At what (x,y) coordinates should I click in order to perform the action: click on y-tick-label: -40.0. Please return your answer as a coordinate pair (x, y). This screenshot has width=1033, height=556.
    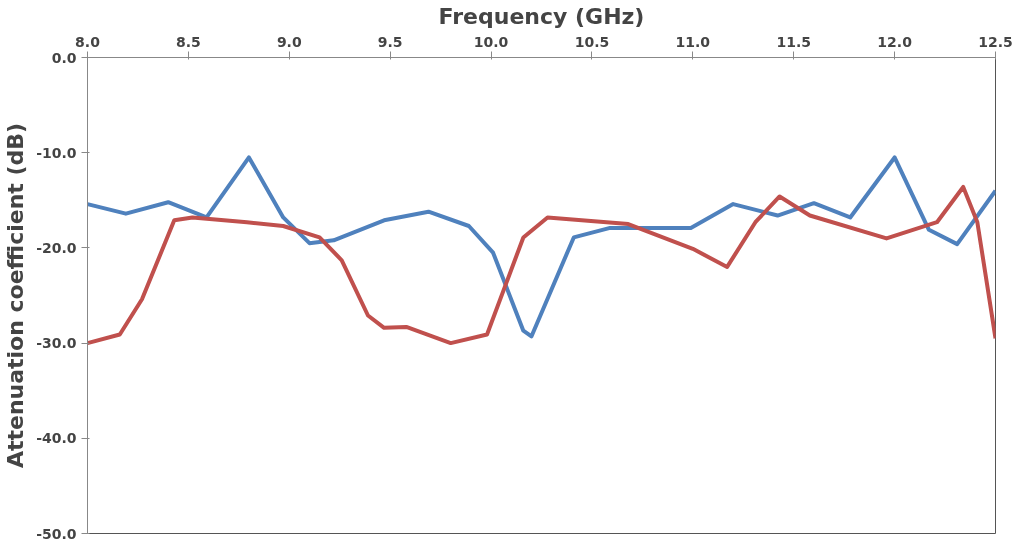
    Looking at the image, I should click on (56, 438).